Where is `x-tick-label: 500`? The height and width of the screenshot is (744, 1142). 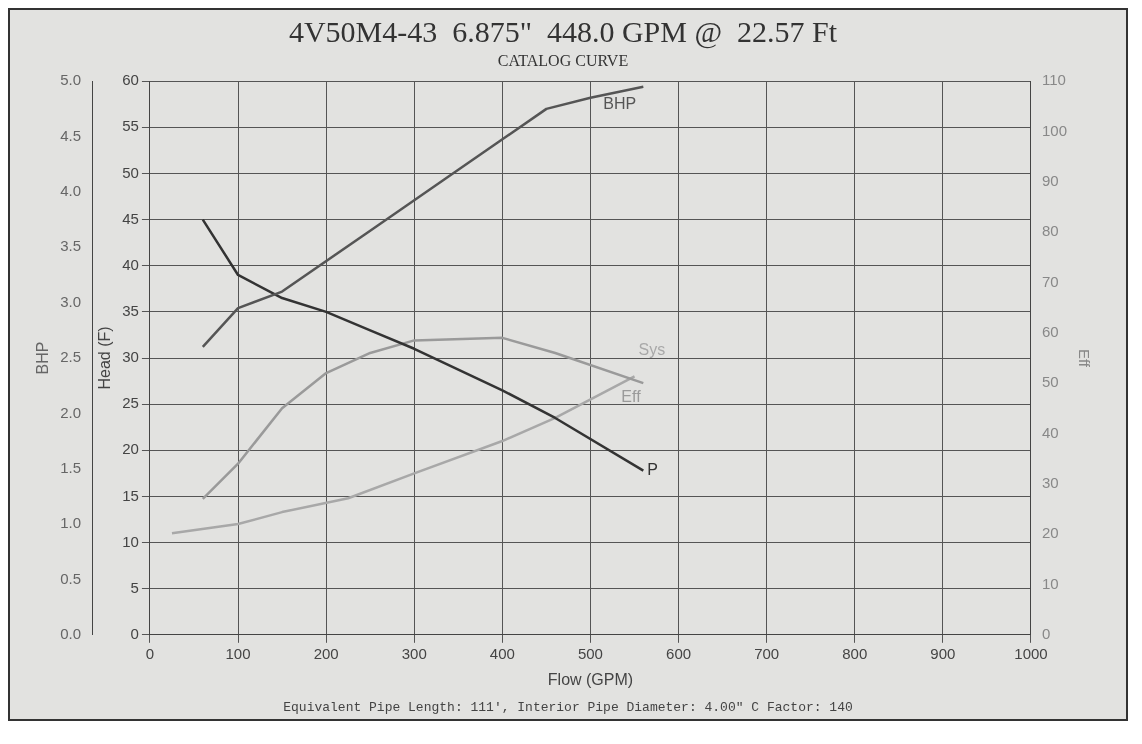 x-tick-label: 500 is located at coordinates (590, 653).